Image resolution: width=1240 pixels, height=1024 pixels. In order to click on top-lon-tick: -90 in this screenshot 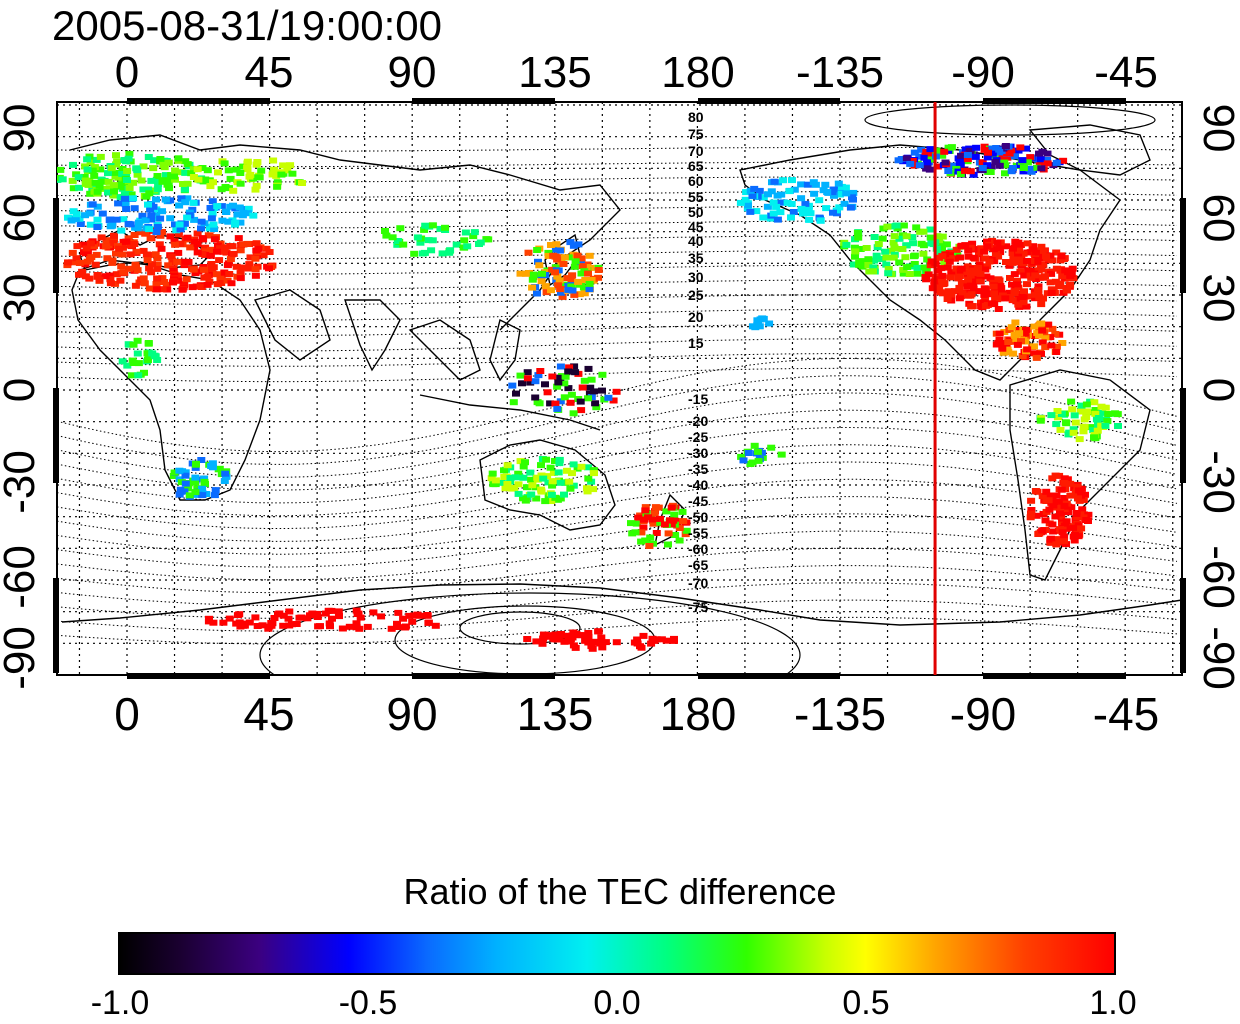, I will do `click(983, 72)`.